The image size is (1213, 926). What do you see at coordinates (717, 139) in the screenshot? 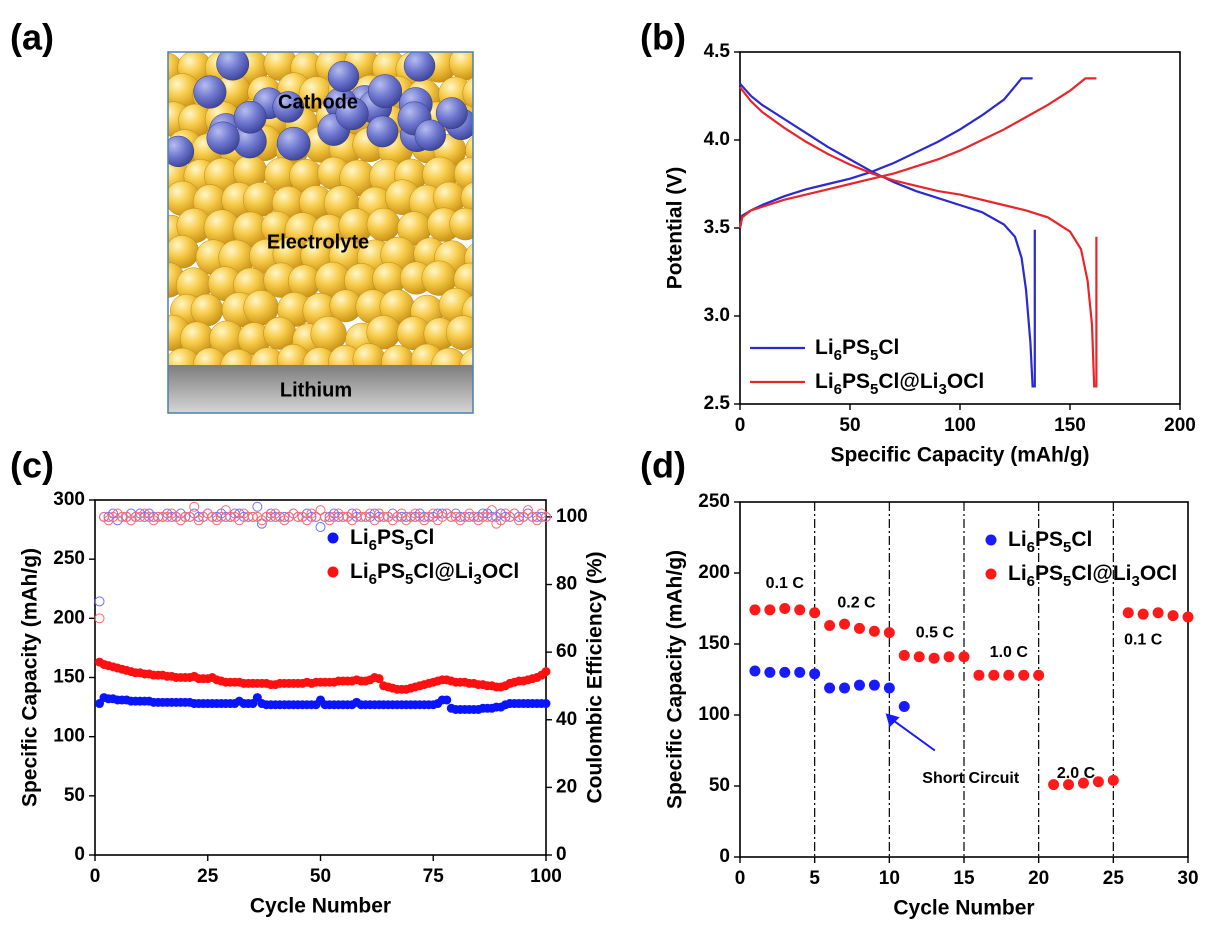
I see `y-tick-label: 4.0` at bounding box center [717, 139].